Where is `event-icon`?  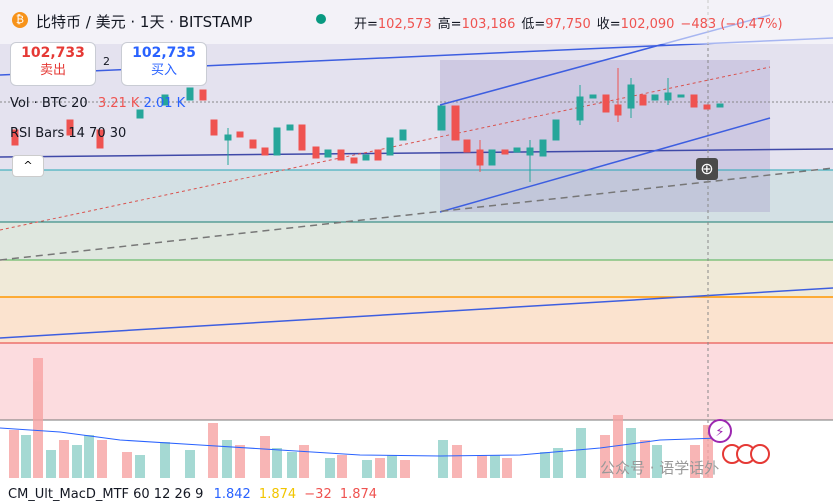 event-icon is located at coordinates (760, 454).